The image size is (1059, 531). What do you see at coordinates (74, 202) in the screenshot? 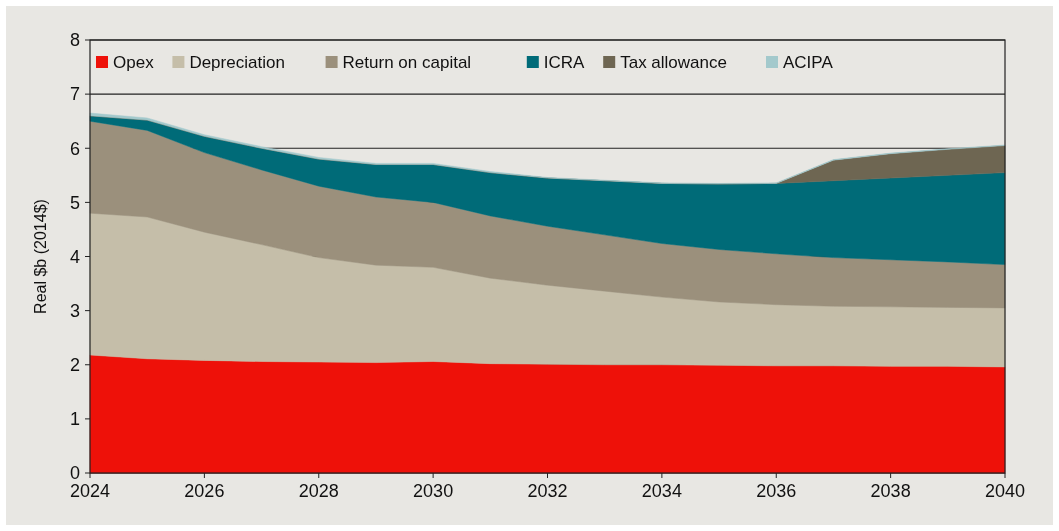
I see `y-tick-label: 5` at bounding box center [74, 202].